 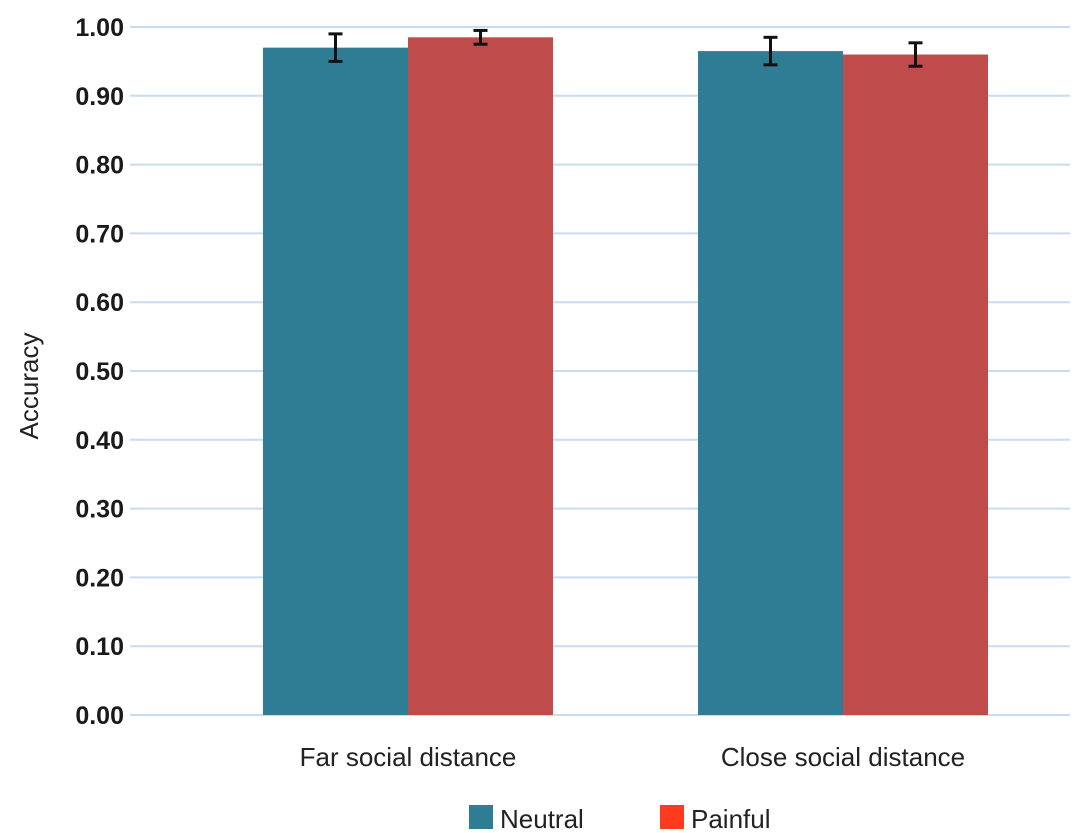 What do you see at coordinates (99, 578) in the screenshot?
I see `y-tick-label: 0.20` at bounding box center [99, 578].